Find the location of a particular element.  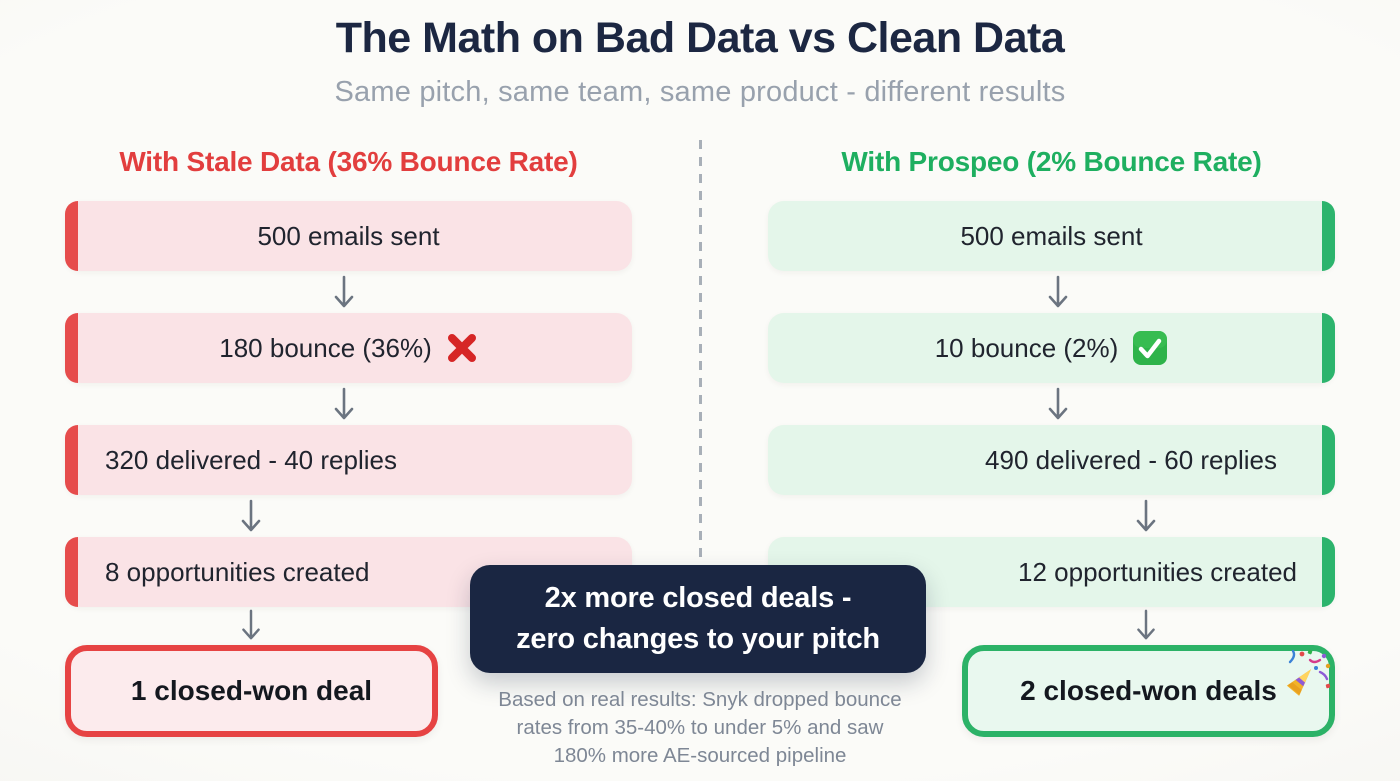

stale-step-bounce-label: 180 bounce (36%) is located at coordinates (325, 347).